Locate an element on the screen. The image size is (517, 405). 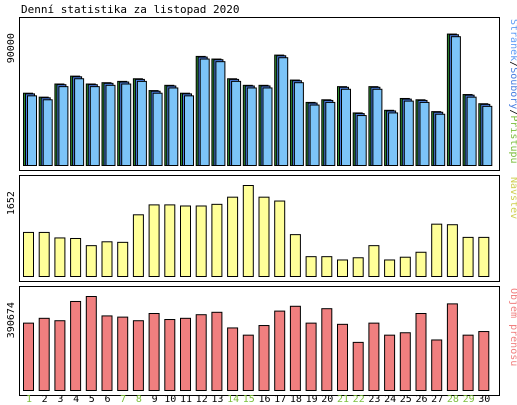
bar-requests-Stránek-23 is located at coordinates (377, 127).